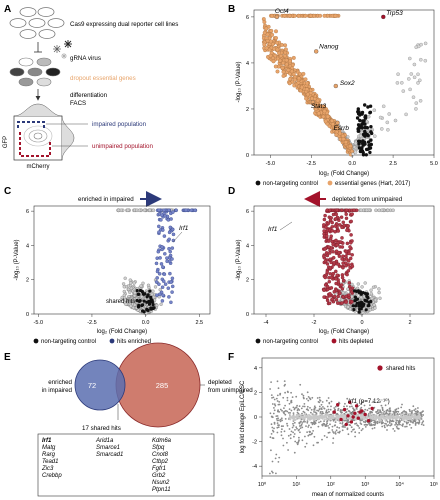 The width and height of the screenshot is (440, 500). Describe the element at coordinates (161, 483) in the screenshot. I see `shared-gene-nsun2: Nsun2` at that location.